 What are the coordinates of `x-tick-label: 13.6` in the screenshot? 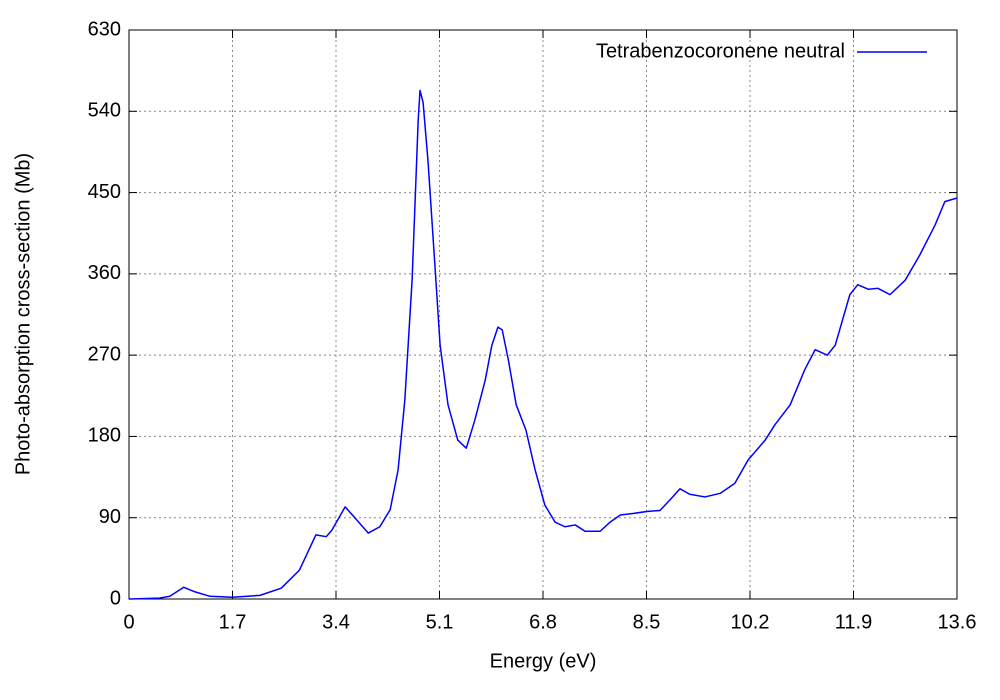 It's located at (957, 622).